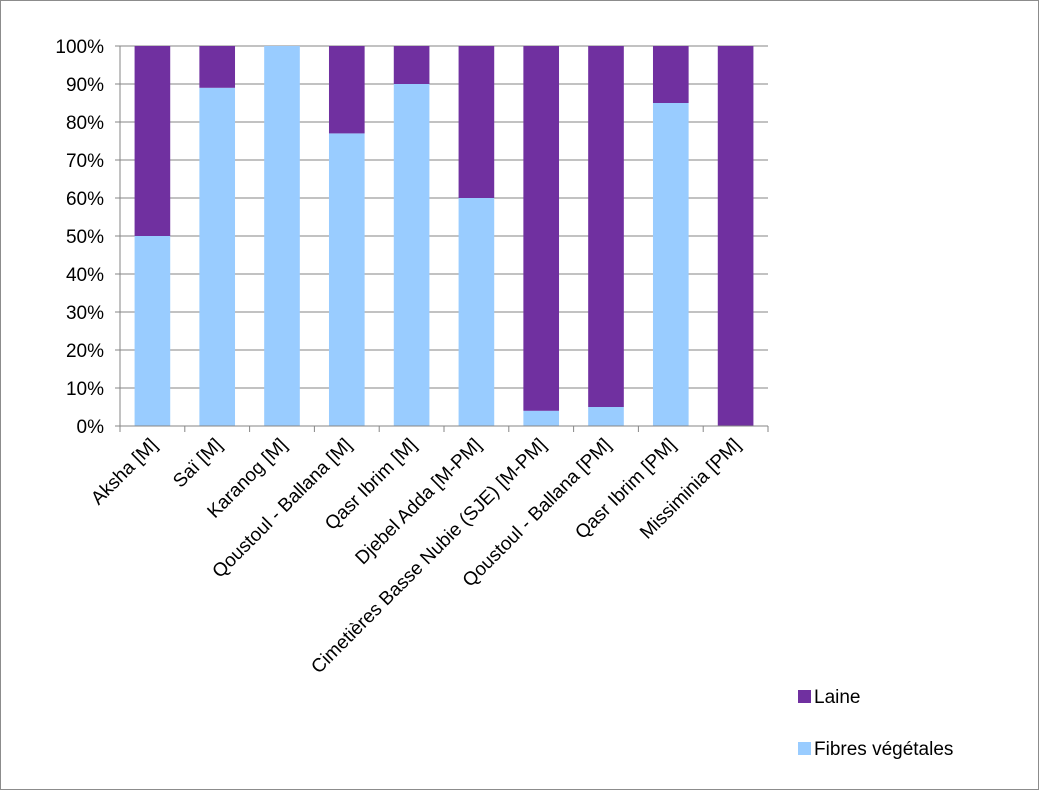 This screenshot has height=790, width=1039. I want to click on x-tick-label: Djebel Adda [M-PM], so click(419, 502).